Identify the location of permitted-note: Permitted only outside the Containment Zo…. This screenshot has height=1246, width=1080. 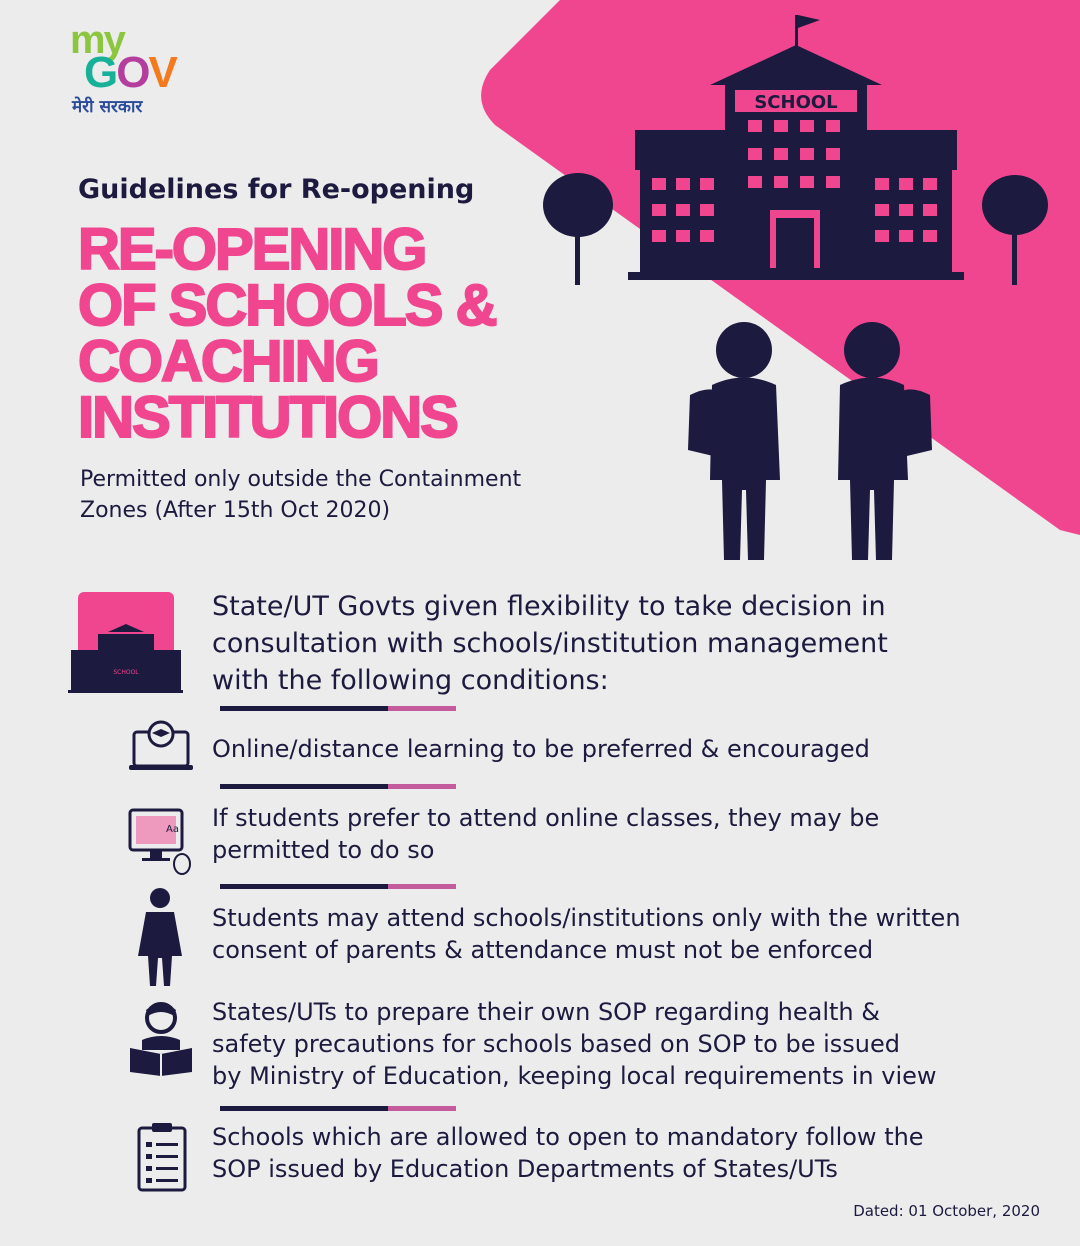
(301, 495).